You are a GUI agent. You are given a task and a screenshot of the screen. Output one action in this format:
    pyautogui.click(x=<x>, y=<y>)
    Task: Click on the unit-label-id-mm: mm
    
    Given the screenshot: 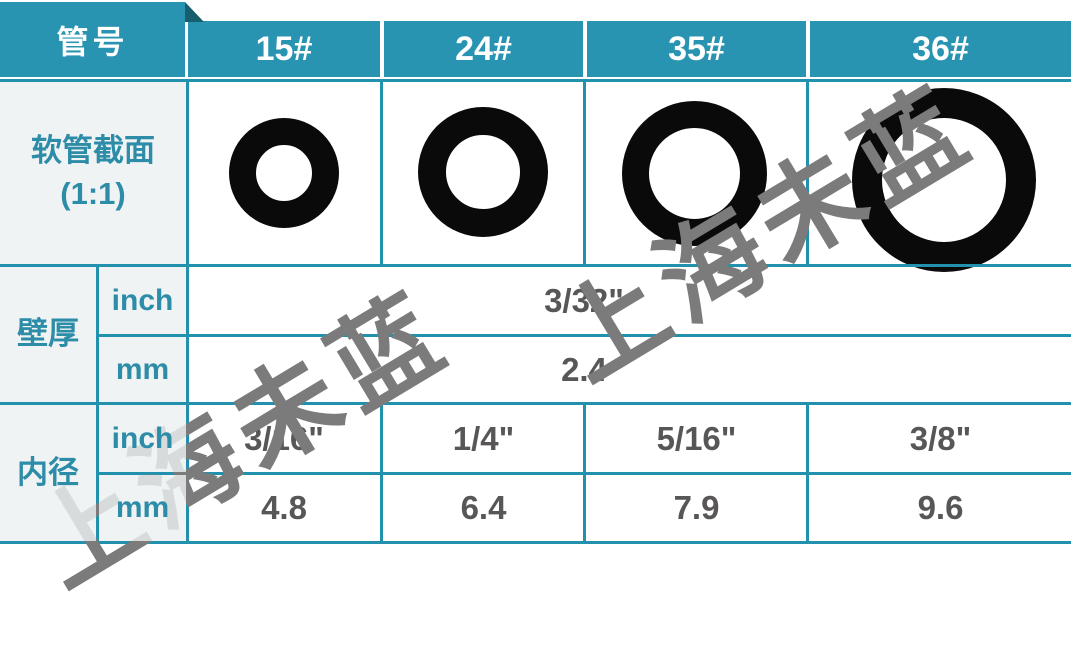 What is the action you would take?
    pyautogui.click(x=142, y=508)
    